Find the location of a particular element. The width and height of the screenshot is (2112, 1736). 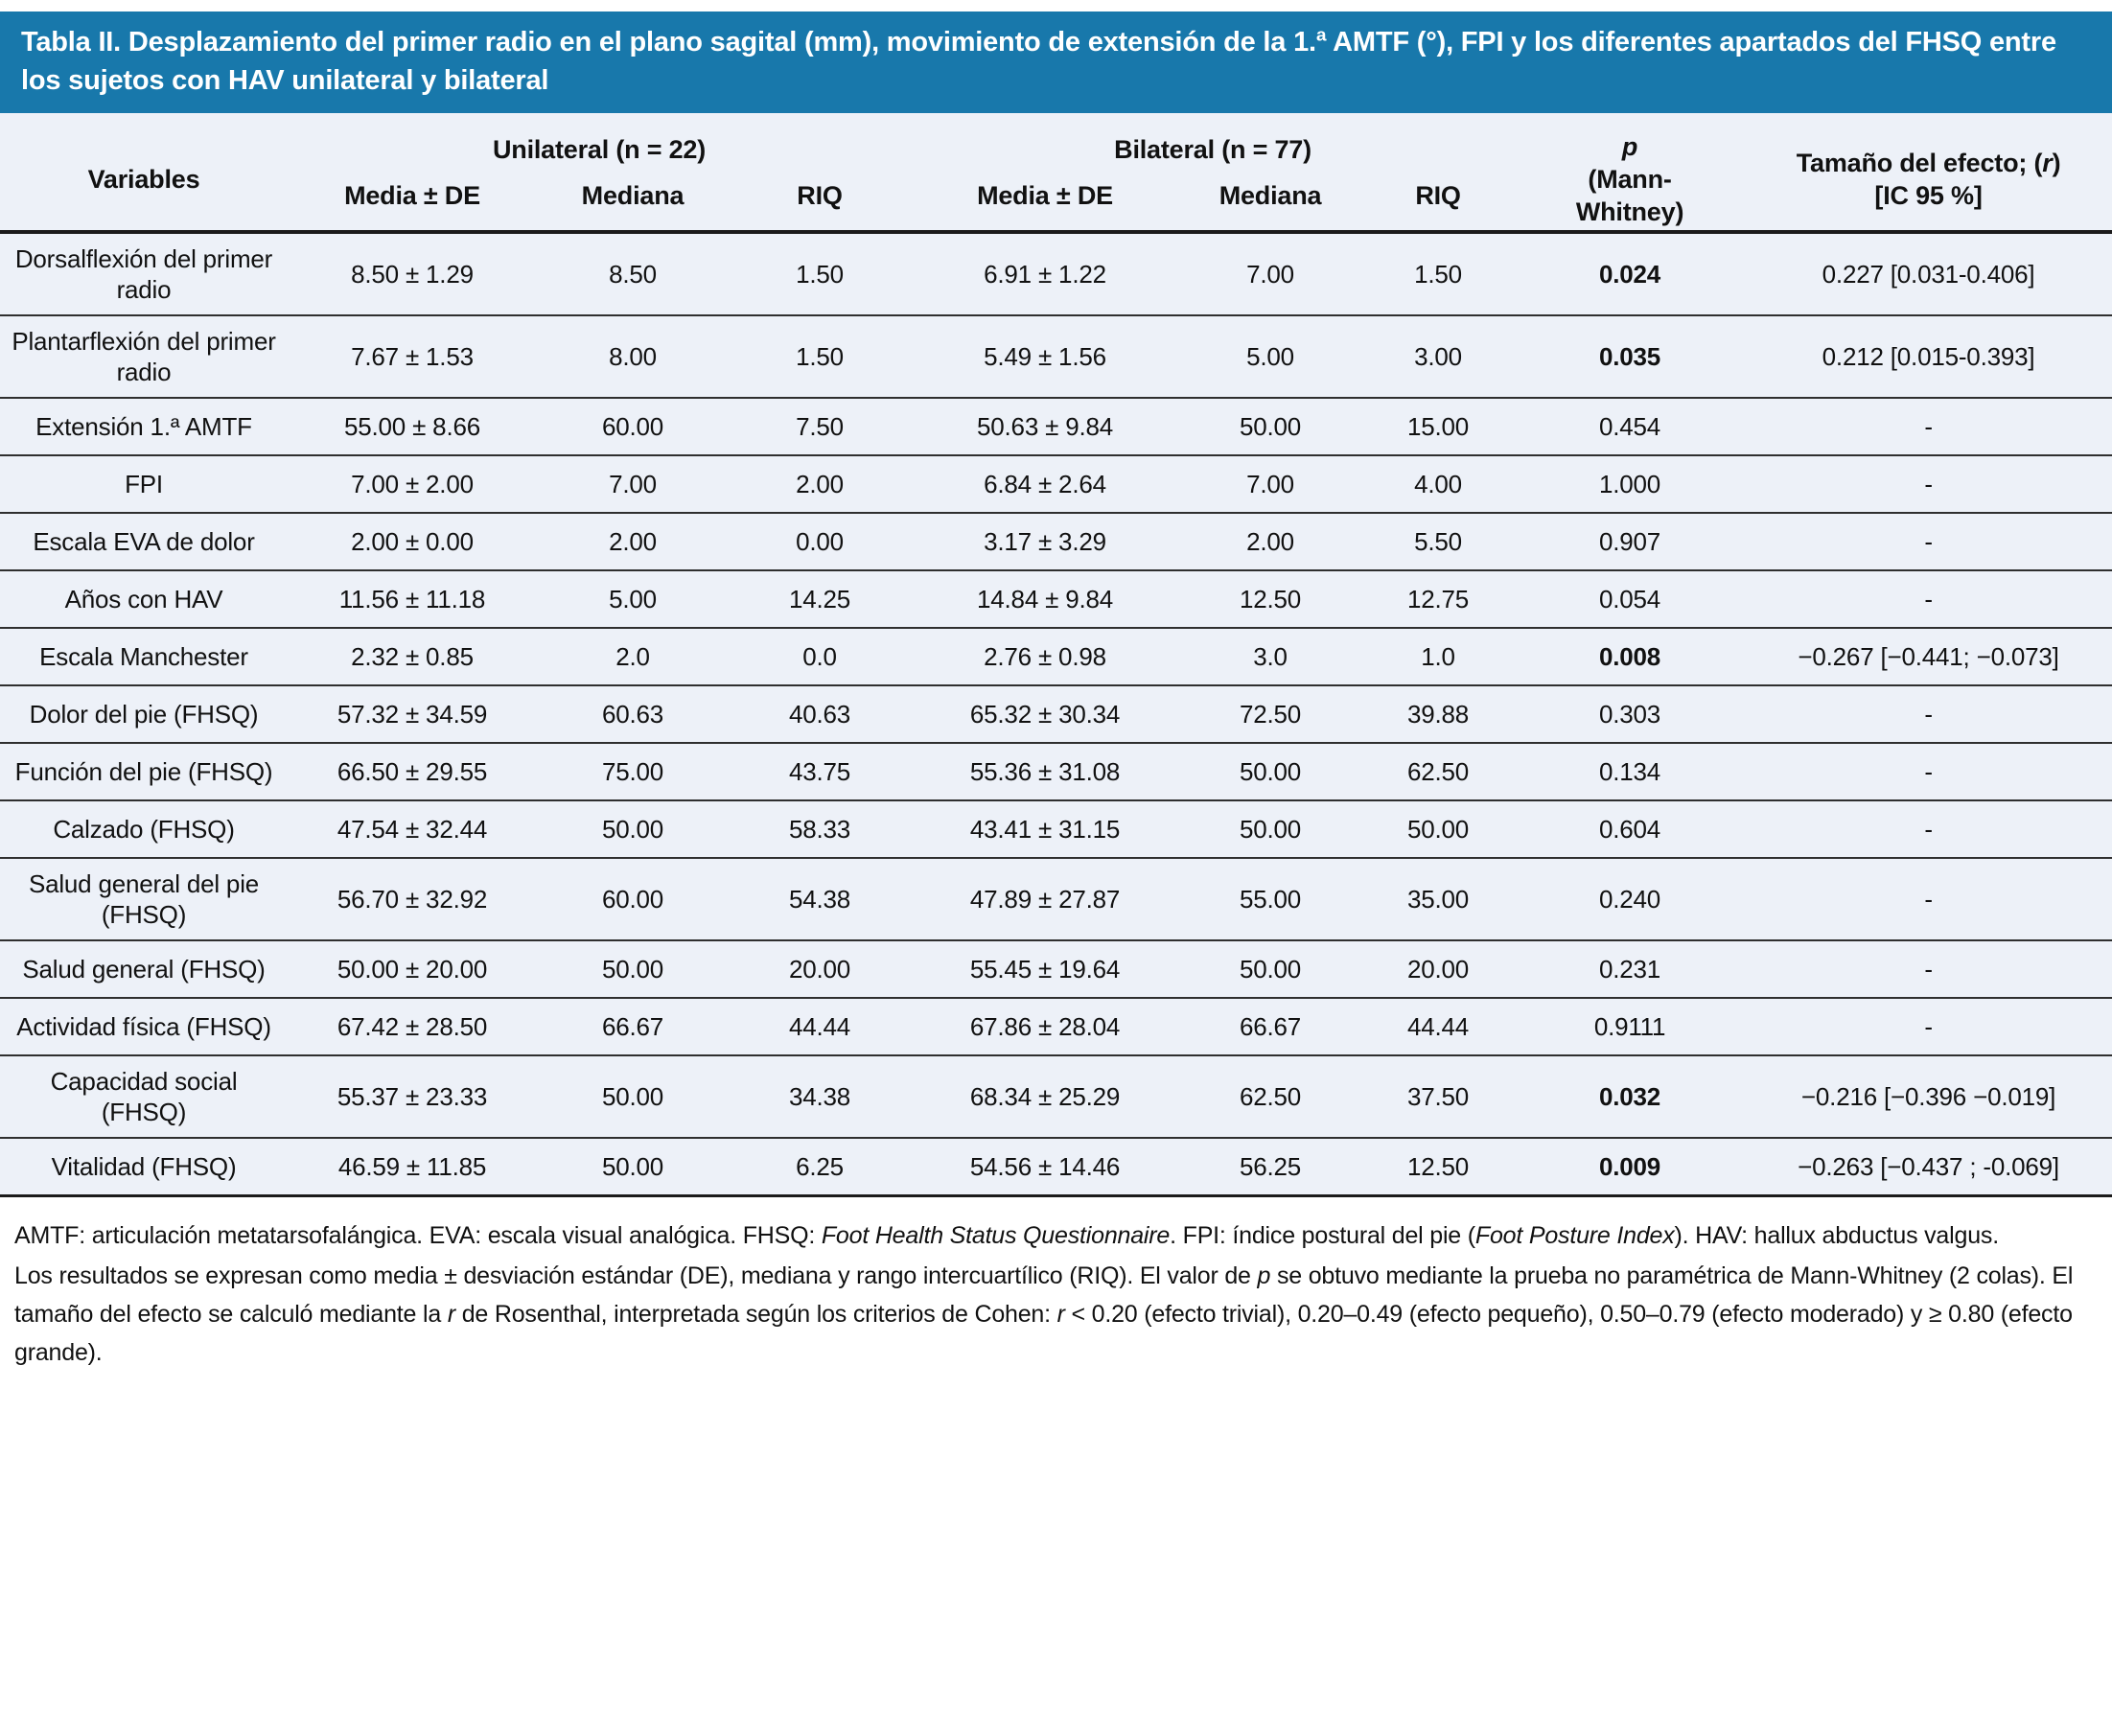

bi-media-de-cell: 68.34 ± 25.29 is located at coordinates (1045, 1097).